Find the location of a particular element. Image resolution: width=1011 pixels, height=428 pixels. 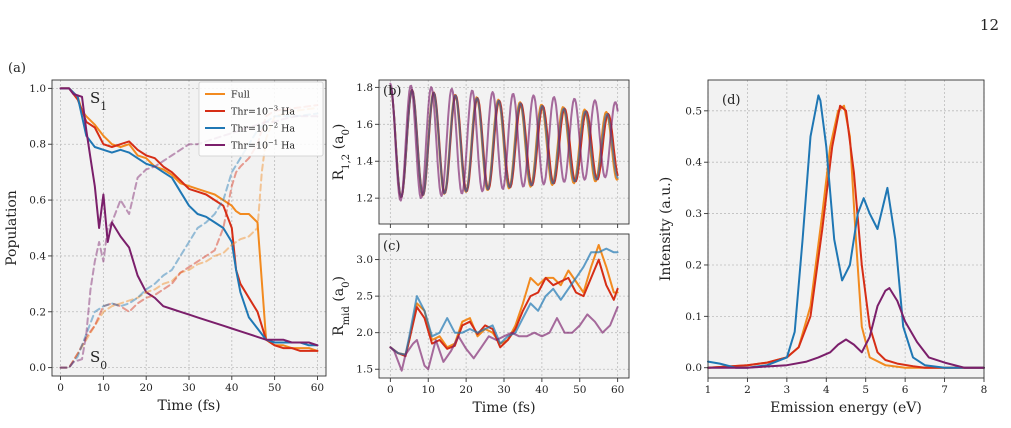

y-axis-label-a: Population is located at coordinates (12, 228).